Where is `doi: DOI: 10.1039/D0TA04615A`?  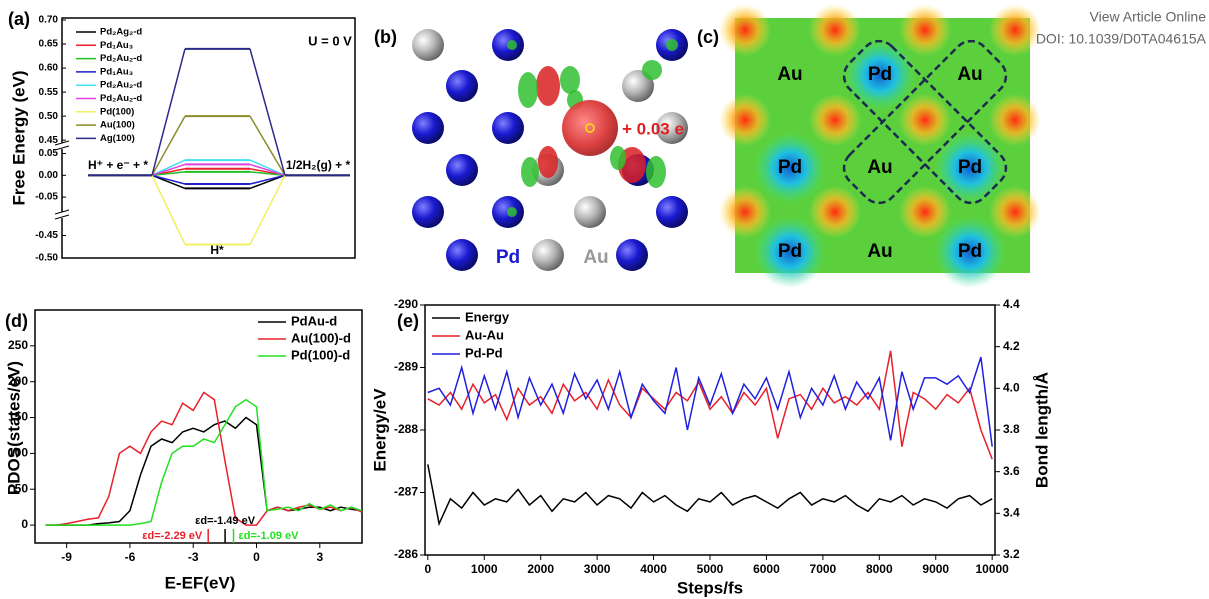 doi: DOI: 10.1039/D0TA04615A is located at coordinates (1121, 39).